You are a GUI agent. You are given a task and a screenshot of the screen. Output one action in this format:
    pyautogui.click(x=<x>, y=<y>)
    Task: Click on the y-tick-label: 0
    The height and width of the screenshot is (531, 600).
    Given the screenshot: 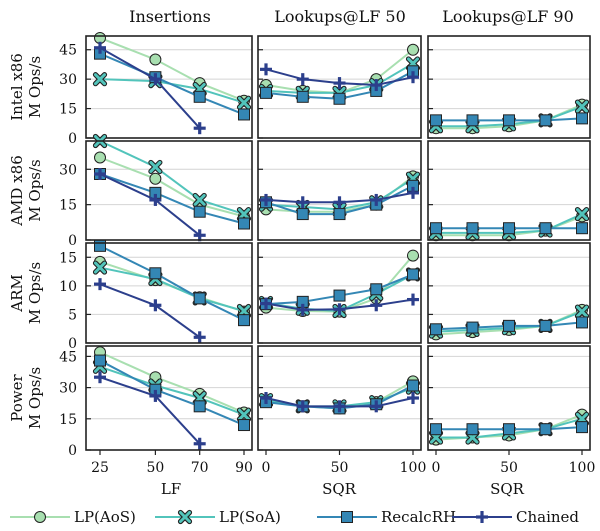 What is the action you would take?
    pyautogui.click(x=72, y=451)
    